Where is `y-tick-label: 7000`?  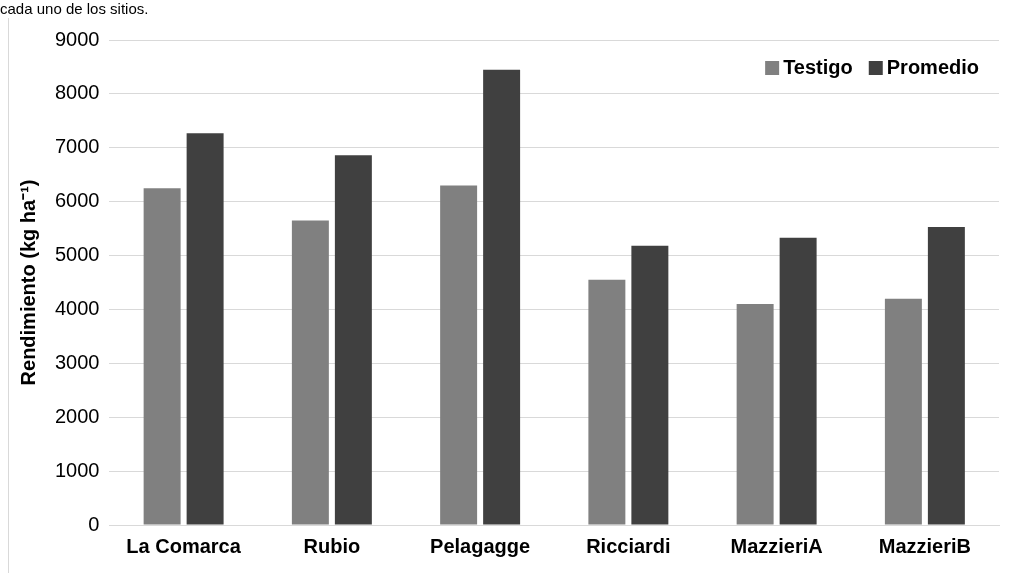 y-tick-label: 7000 is located at coordinates (77, 146).